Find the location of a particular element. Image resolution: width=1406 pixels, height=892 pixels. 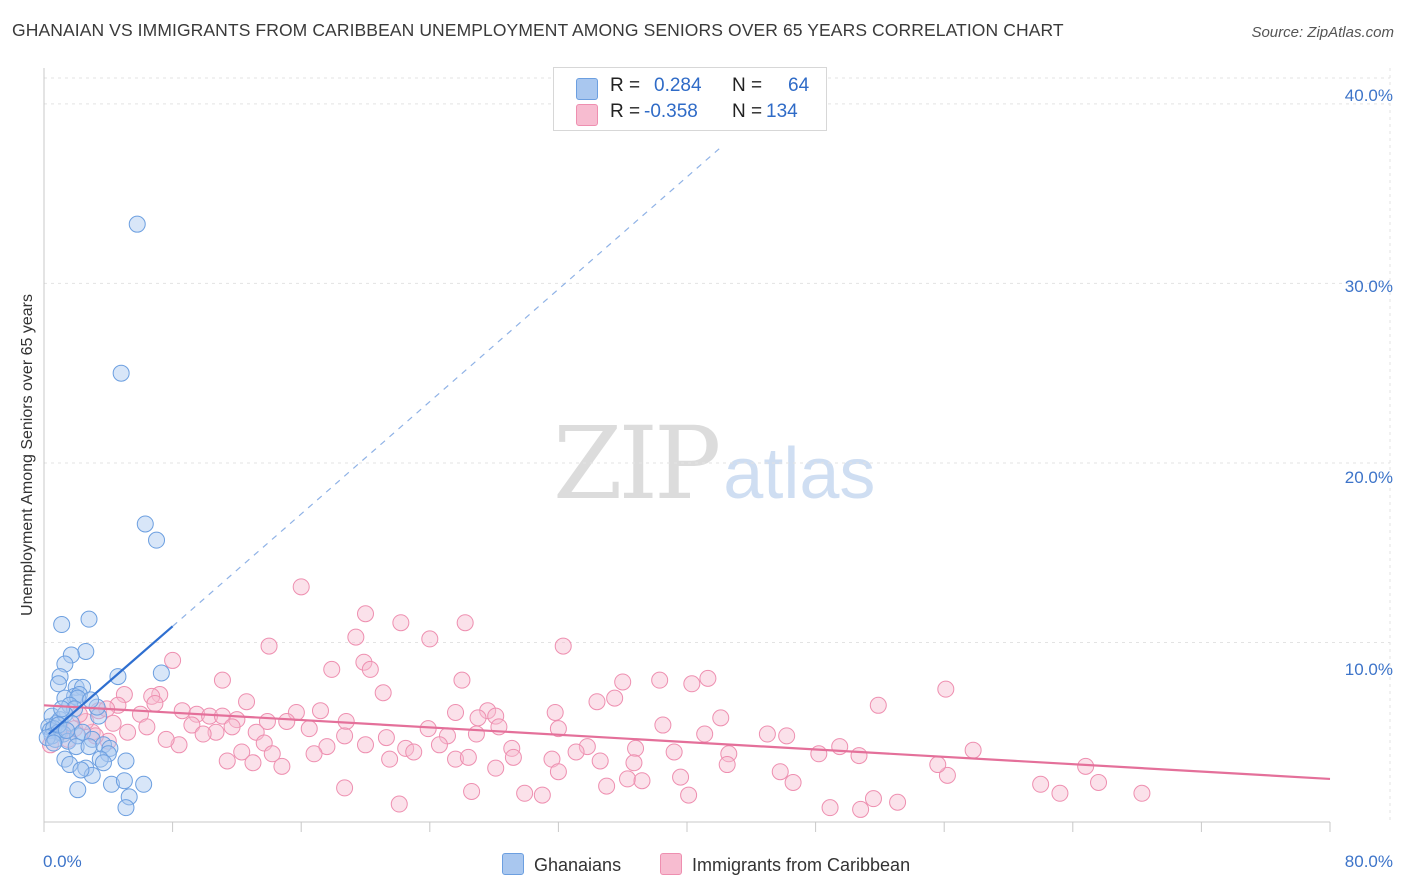

legend-swatch-ghanaians is located at coordinates (513, 864).